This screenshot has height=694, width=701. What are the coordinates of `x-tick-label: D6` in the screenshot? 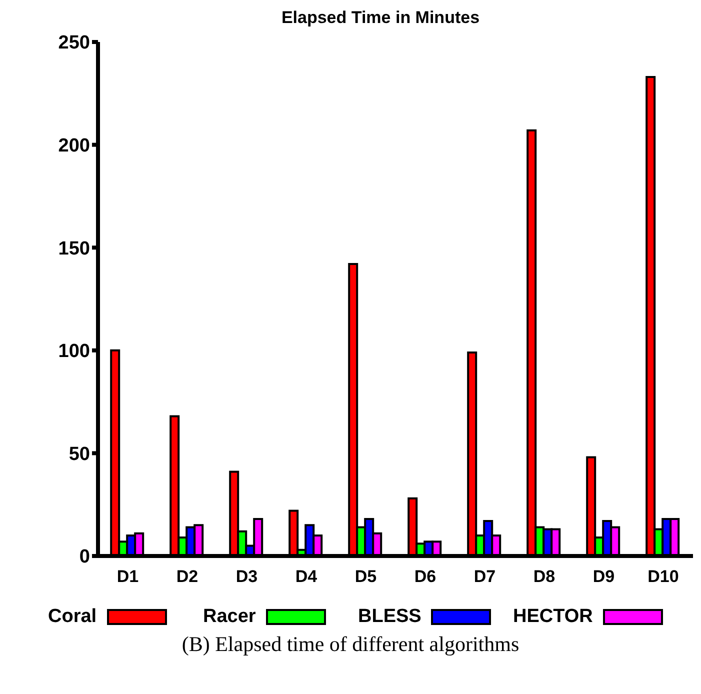 It's located at (425, 576).